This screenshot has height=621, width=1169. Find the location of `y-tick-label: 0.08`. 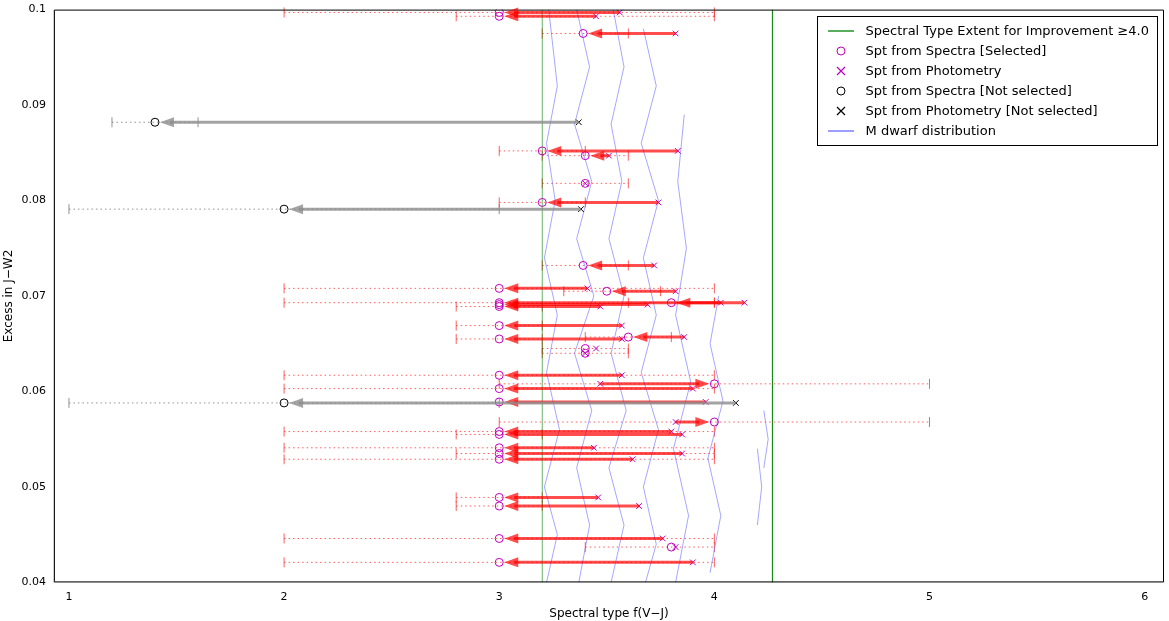

y-tick-label: 0.08 is located at coordinates (33, 200).